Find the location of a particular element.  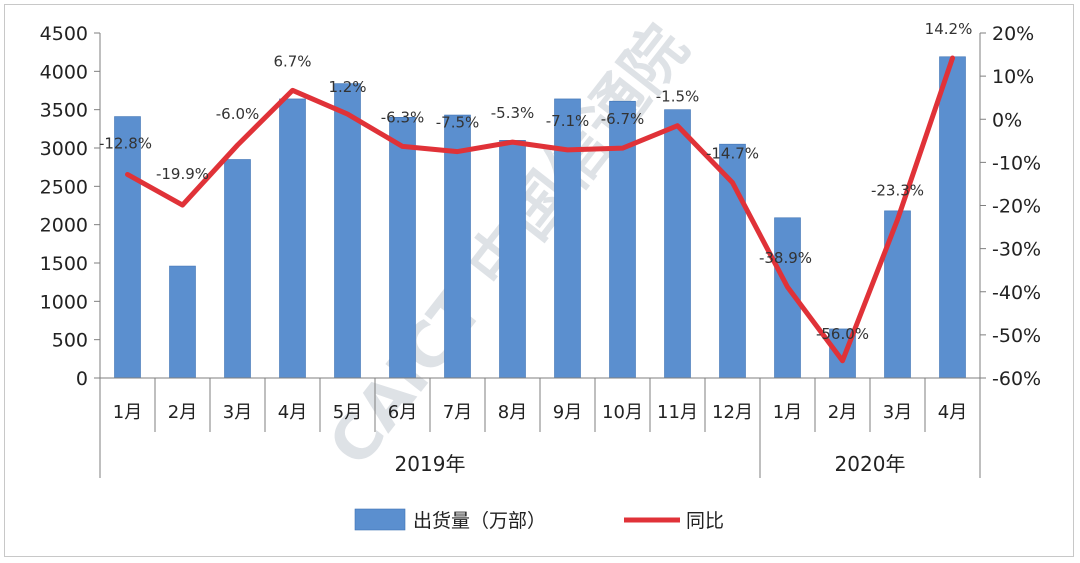

y-left-tick-label: 1000 is located at coordinates (64, 302).